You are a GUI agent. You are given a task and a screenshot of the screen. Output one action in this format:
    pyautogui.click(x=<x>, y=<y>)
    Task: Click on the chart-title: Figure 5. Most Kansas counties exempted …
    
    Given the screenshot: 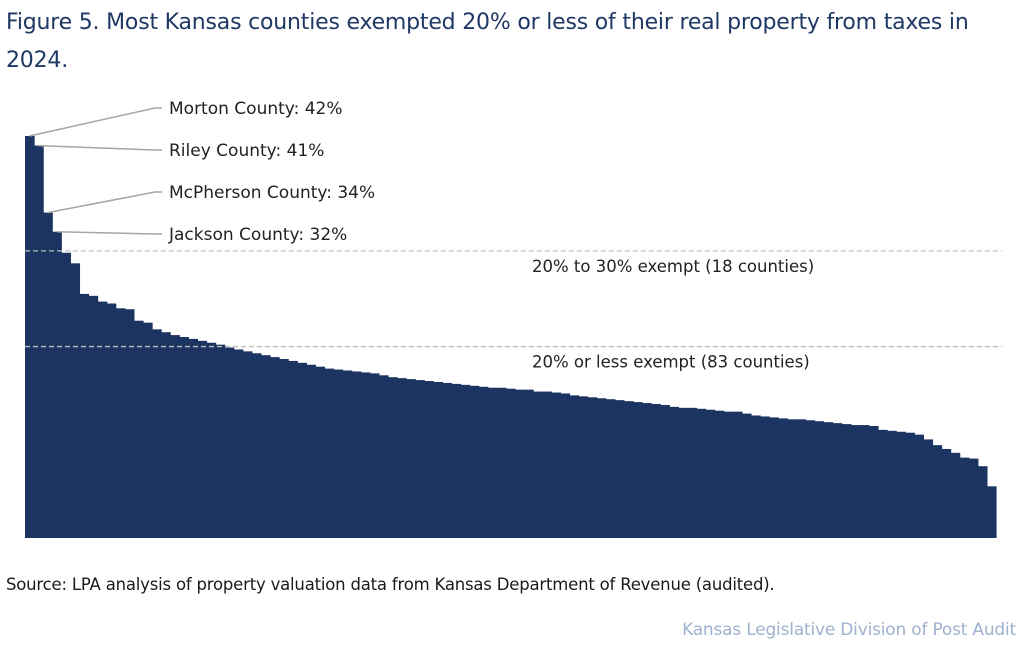 What is the action you would take?
    pyautogui.click(x=487, y=41)
    